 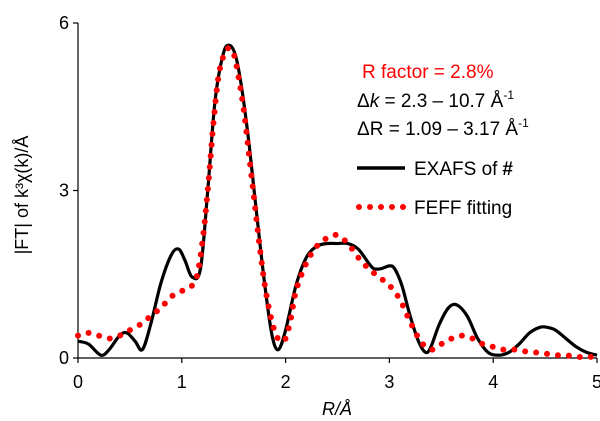 What do you see at coordinates (441, 101) in the screenshot?
I see `delta-k-value: = 2.3 – 10.7 Å` at bounding box center [441, 101].